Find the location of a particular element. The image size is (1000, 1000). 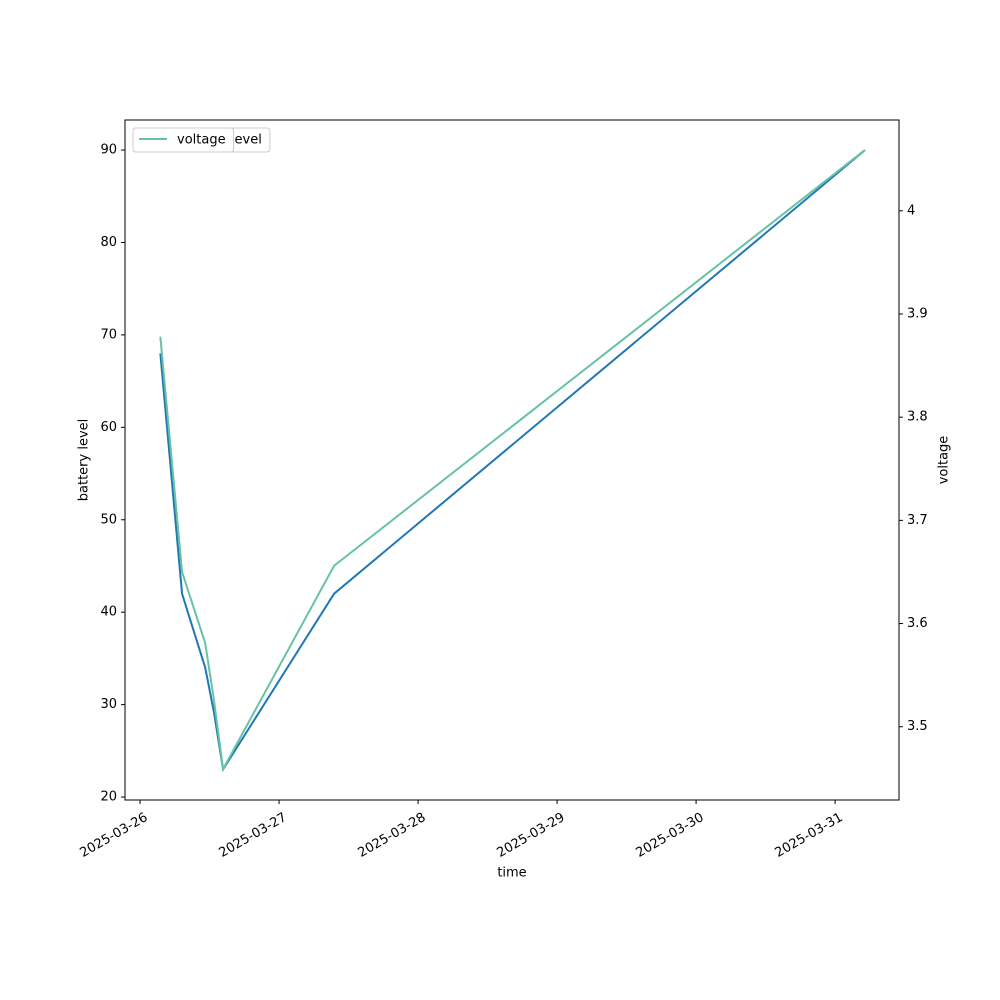

y2-tick-label: 3.6 is located at coordinates (917, 623).